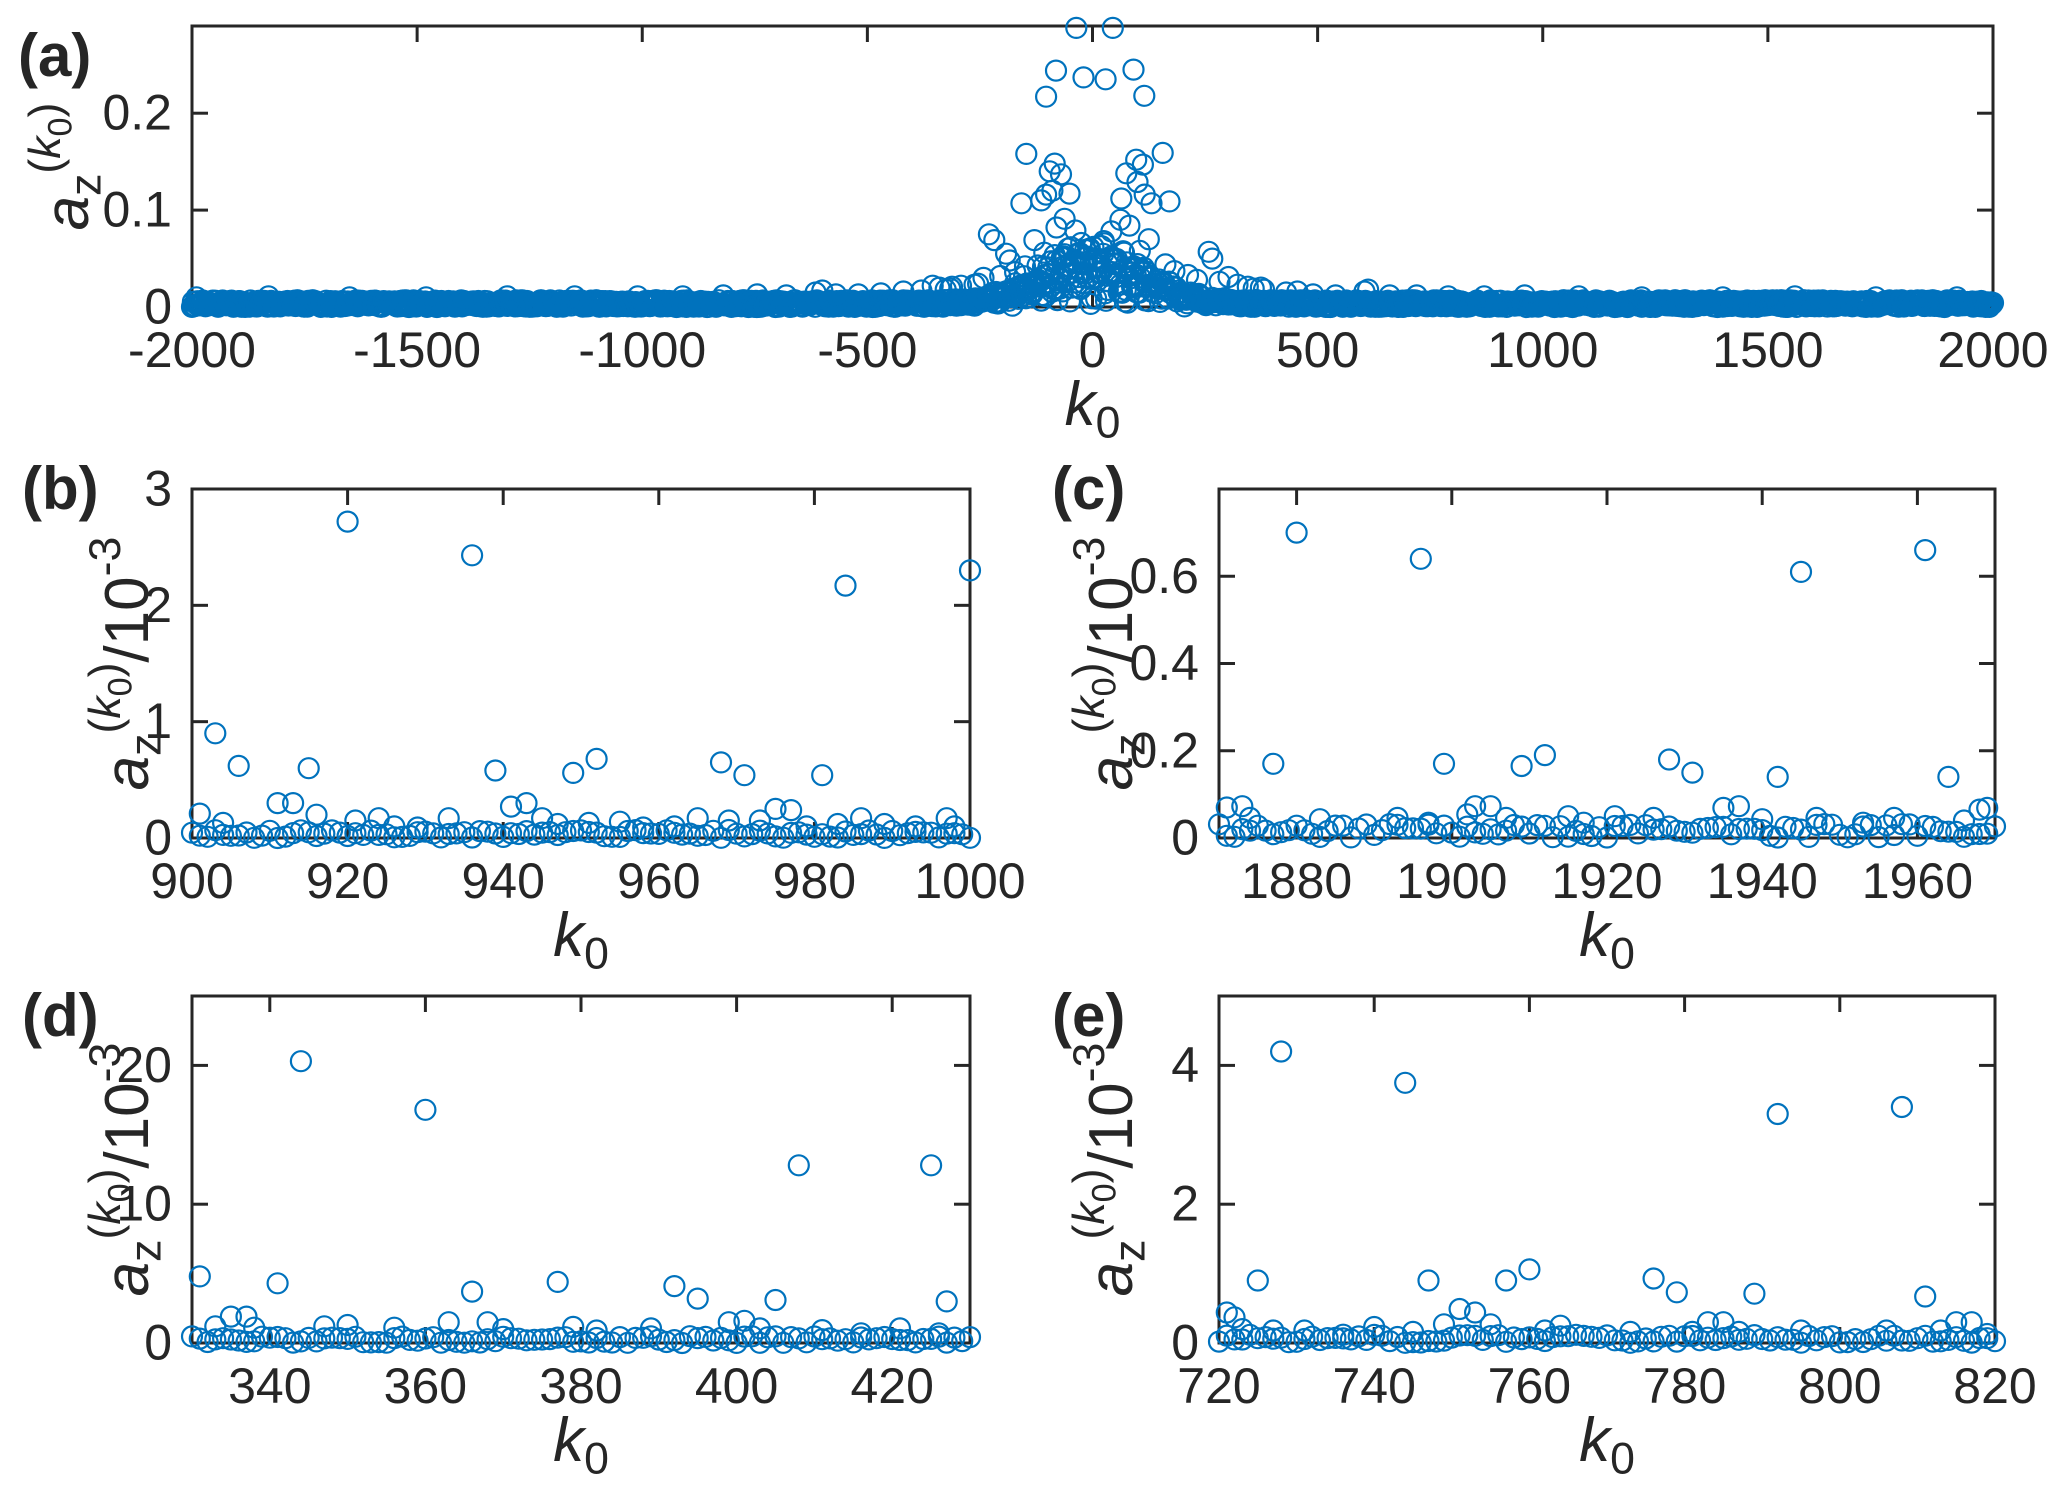  I want to click on panel-label-e: (e), so click(1088, 1015).